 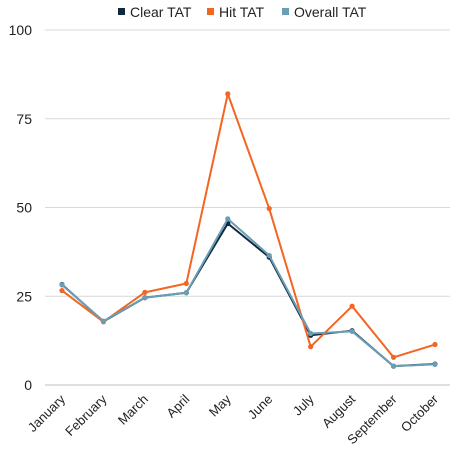 I want to click on legend-item: Overall TAT, so click(x=324, y=12).